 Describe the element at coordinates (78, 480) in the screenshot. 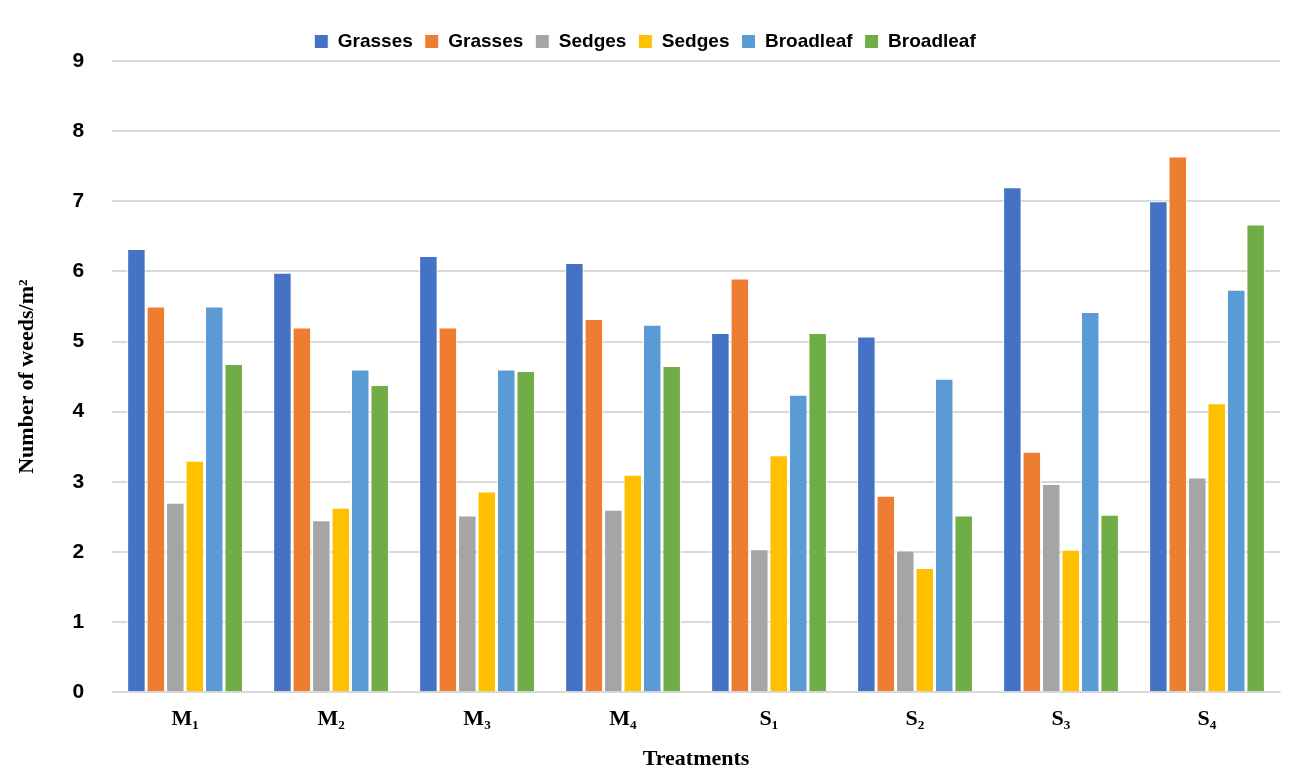

I see `y-tick-label: 3` at that location.